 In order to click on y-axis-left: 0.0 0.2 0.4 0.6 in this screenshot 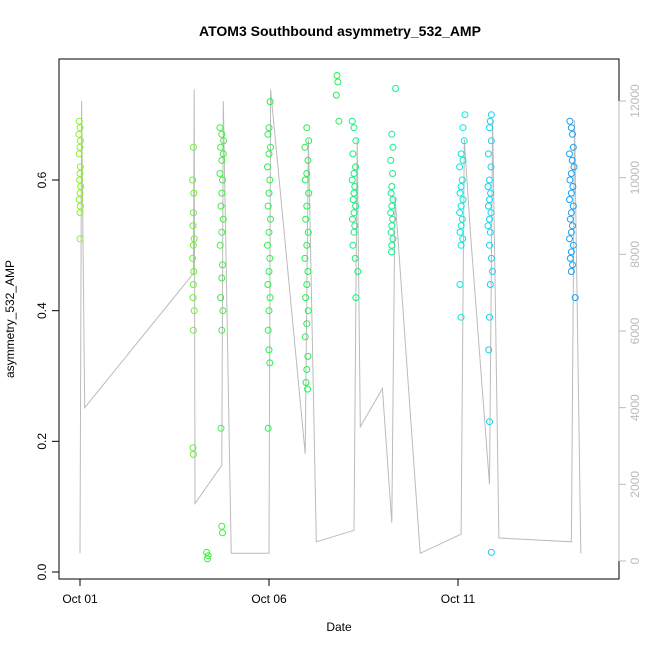, I will do `click(47, 375)`.